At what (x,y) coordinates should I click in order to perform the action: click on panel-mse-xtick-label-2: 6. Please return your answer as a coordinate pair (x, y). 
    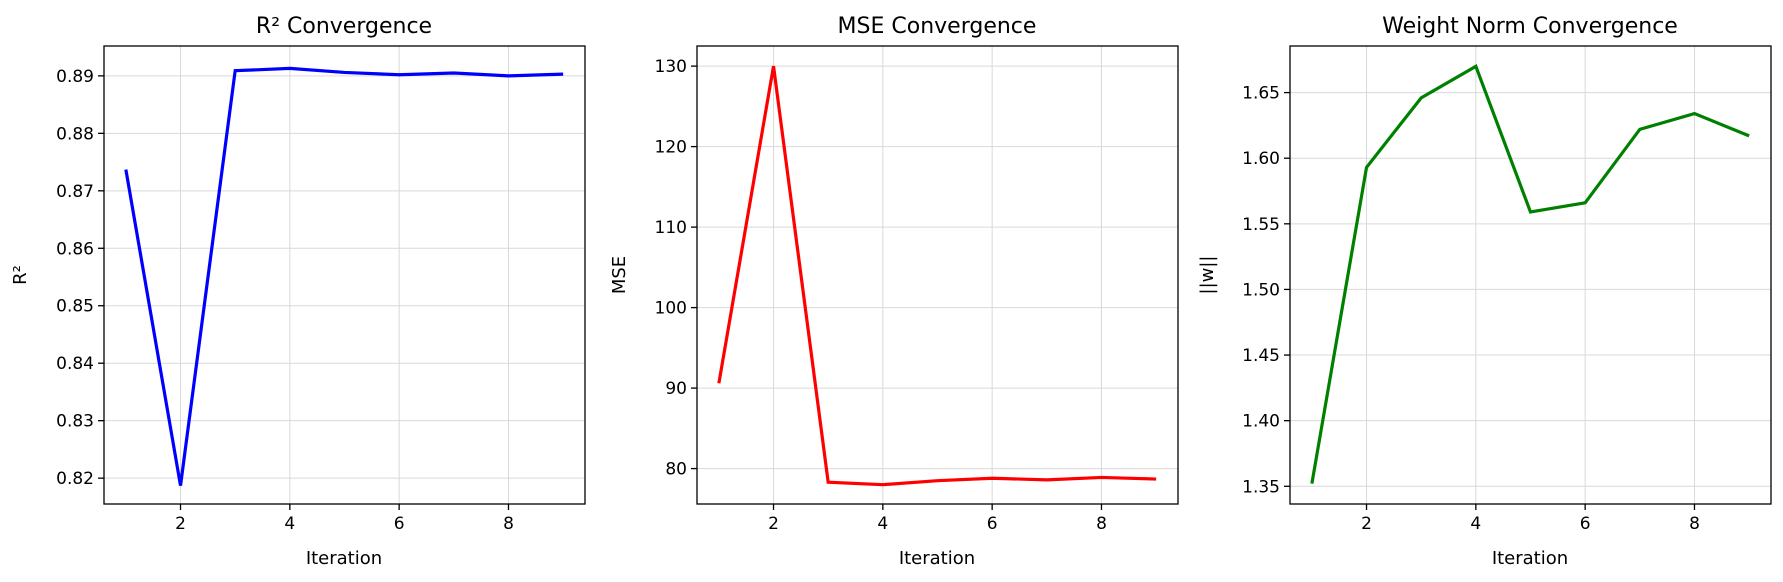
    Looking at the image, I should click on (992, 524).